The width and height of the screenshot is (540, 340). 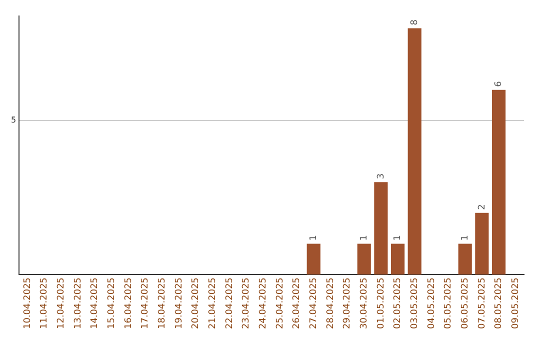 I want to click on x-tick-label: 18.04.2025, so click(x=162, y=303).